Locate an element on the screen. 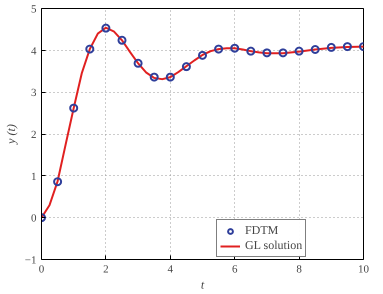  x-axis-title: t is located at coordinates (202, 285).